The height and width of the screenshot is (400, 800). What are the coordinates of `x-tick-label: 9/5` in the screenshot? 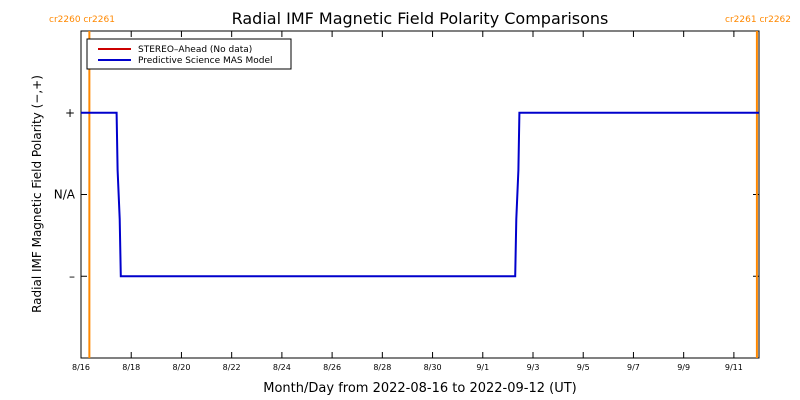 It's located at (583, 367).